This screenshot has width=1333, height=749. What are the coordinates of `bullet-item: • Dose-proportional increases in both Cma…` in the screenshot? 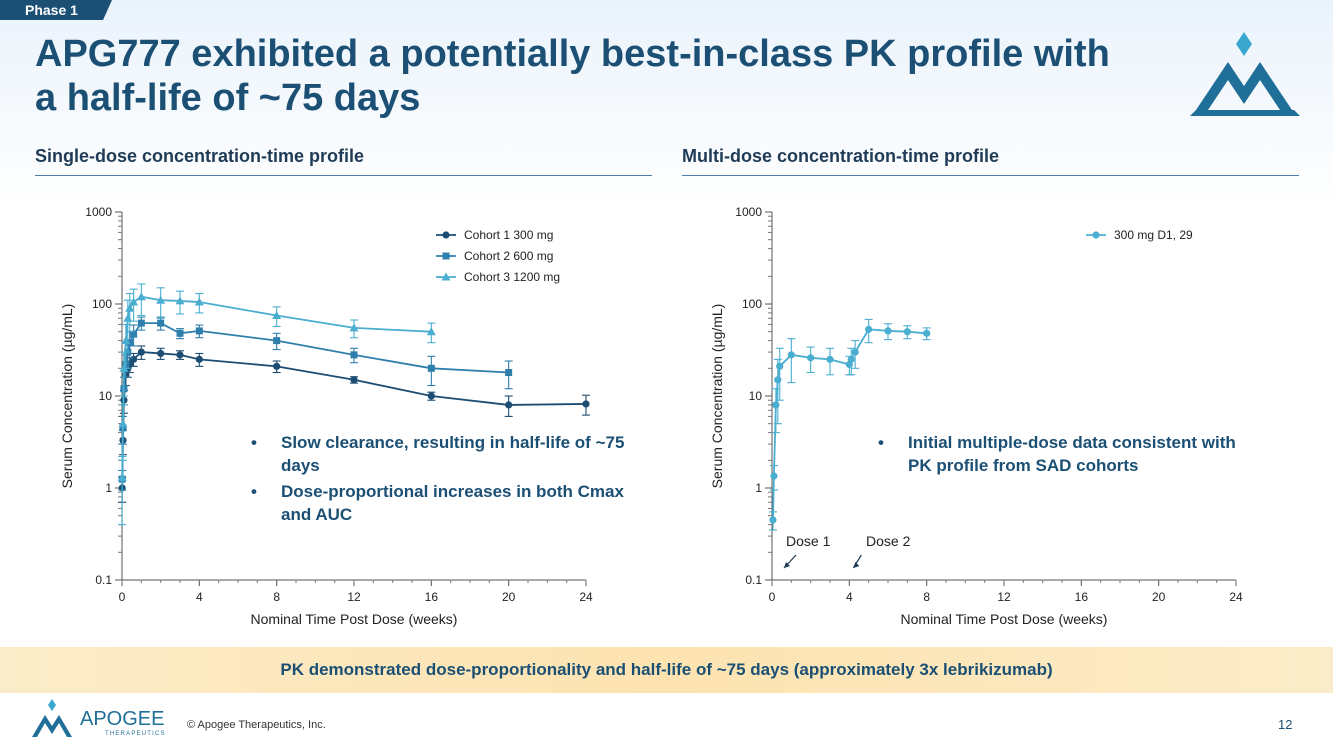 It's located at (437, 503).